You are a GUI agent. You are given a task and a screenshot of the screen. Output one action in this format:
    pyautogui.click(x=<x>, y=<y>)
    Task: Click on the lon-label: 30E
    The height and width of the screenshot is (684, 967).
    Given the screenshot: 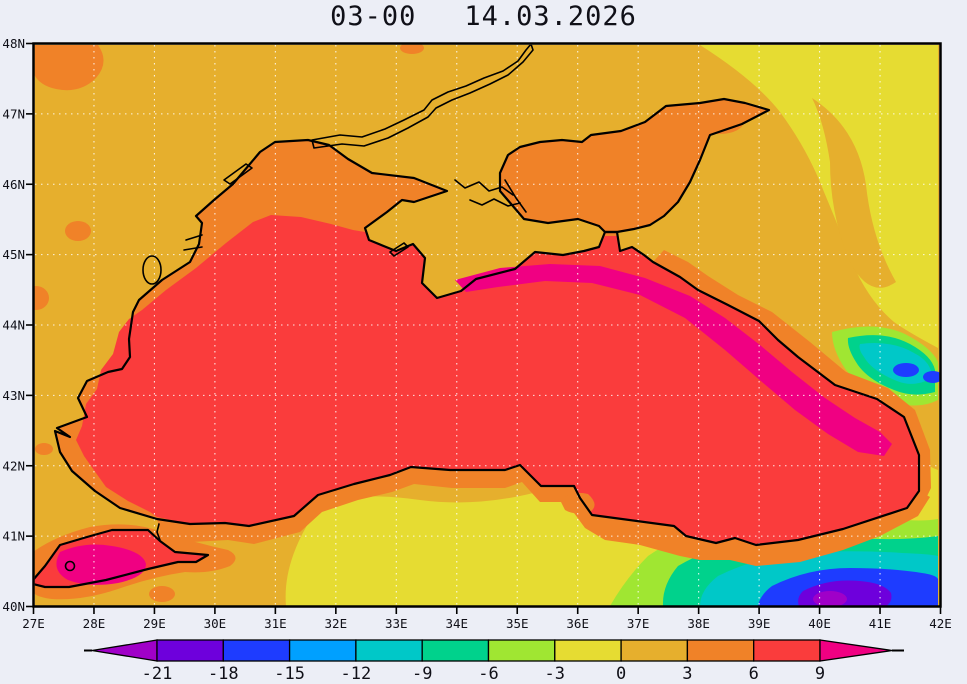 What is the action you would take?
    pyautogui.click(x=215, y=623)
    